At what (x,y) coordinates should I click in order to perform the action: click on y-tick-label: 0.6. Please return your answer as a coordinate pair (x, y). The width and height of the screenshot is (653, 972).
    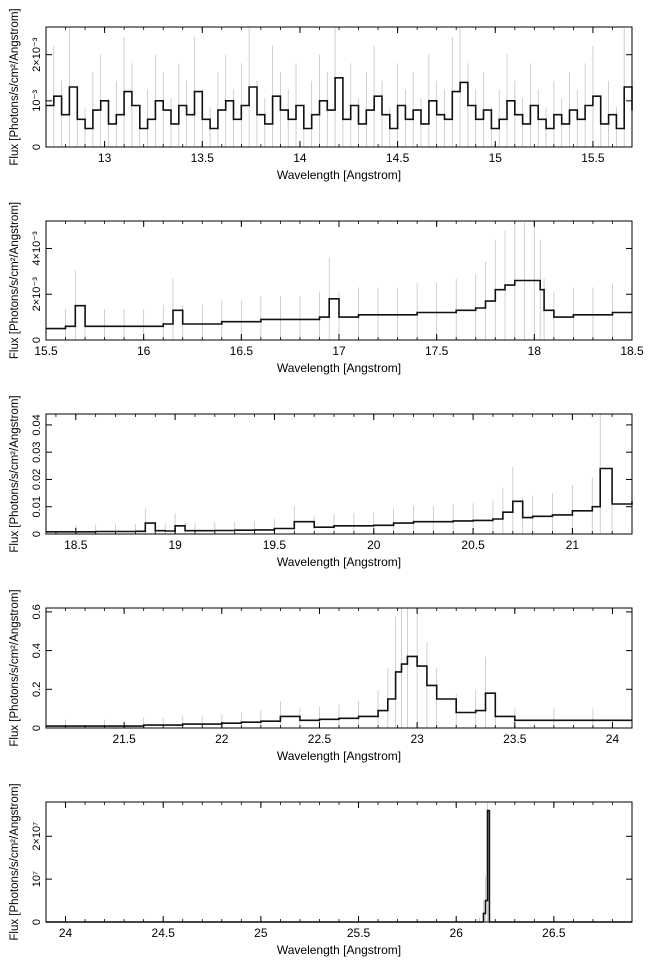
    Looking at the image, I should click on (37, 611).